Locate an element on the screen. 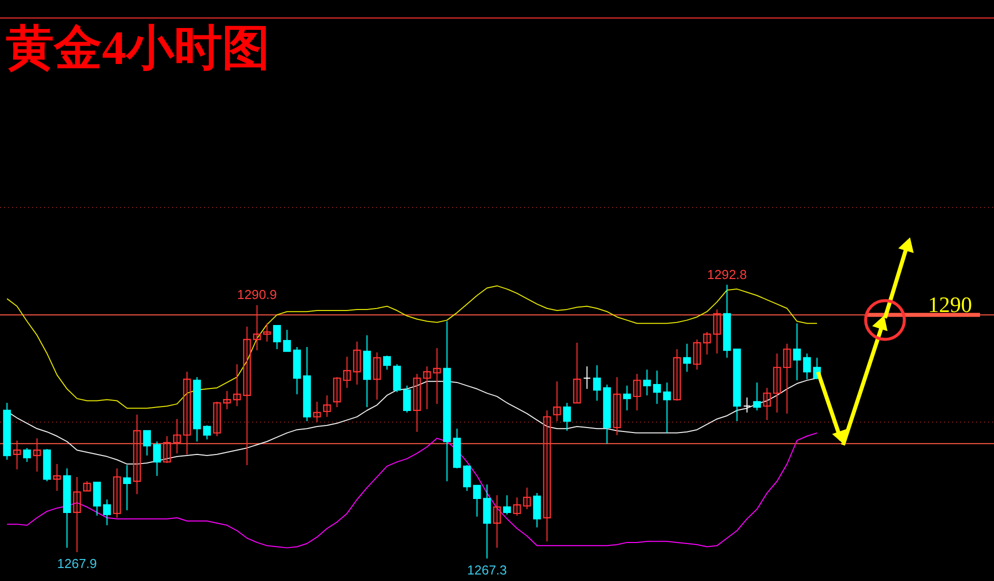 The image size is (994, 581). chart-title: 黄金4小时图 is located at coordinates (138, 48).